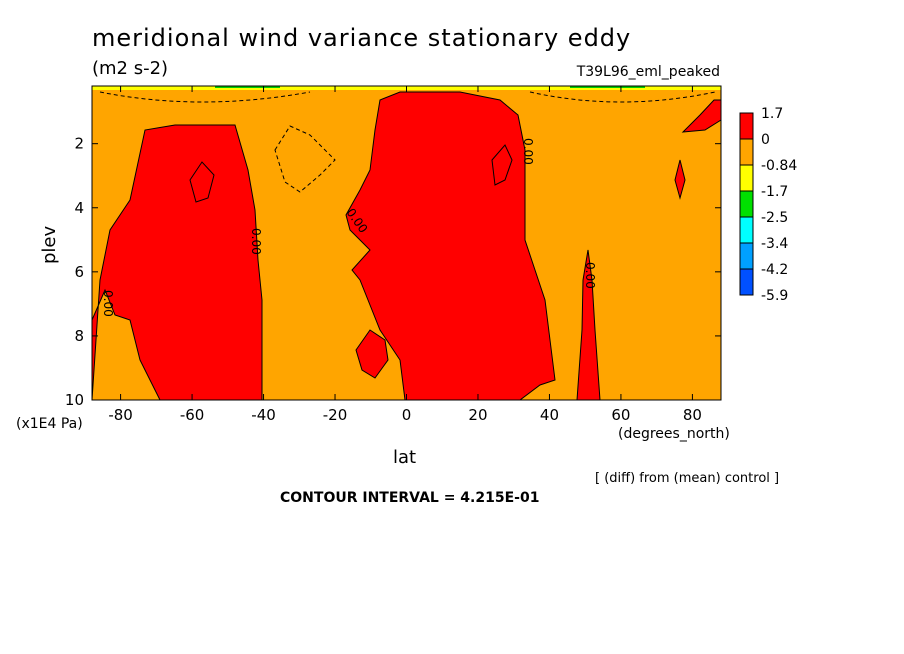  What do you see at coordinates (774, 218) in the screenshot?
I see `colorbar-label: -2.5` at bounding box center [774, 218].